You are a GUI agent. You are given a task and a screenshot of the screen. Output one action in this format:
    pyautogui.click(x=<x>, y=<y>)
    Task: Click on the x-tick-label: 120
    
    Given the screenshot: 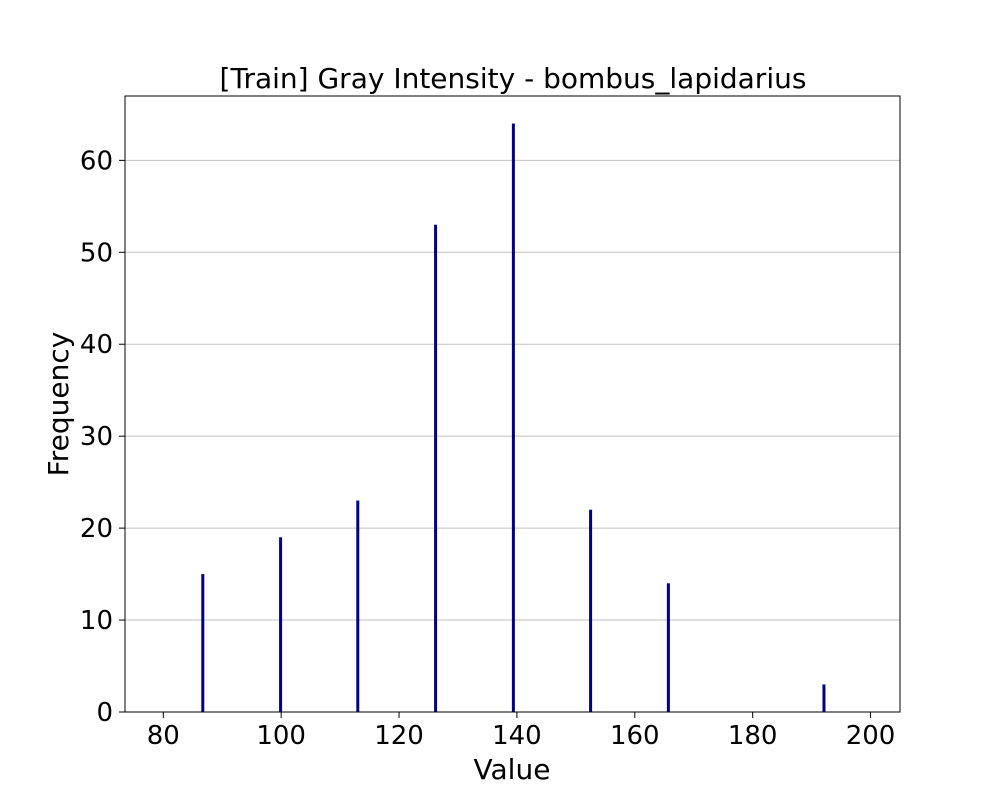 What is the action you would take?
    pyautogui.click(x=399, y=736)
    